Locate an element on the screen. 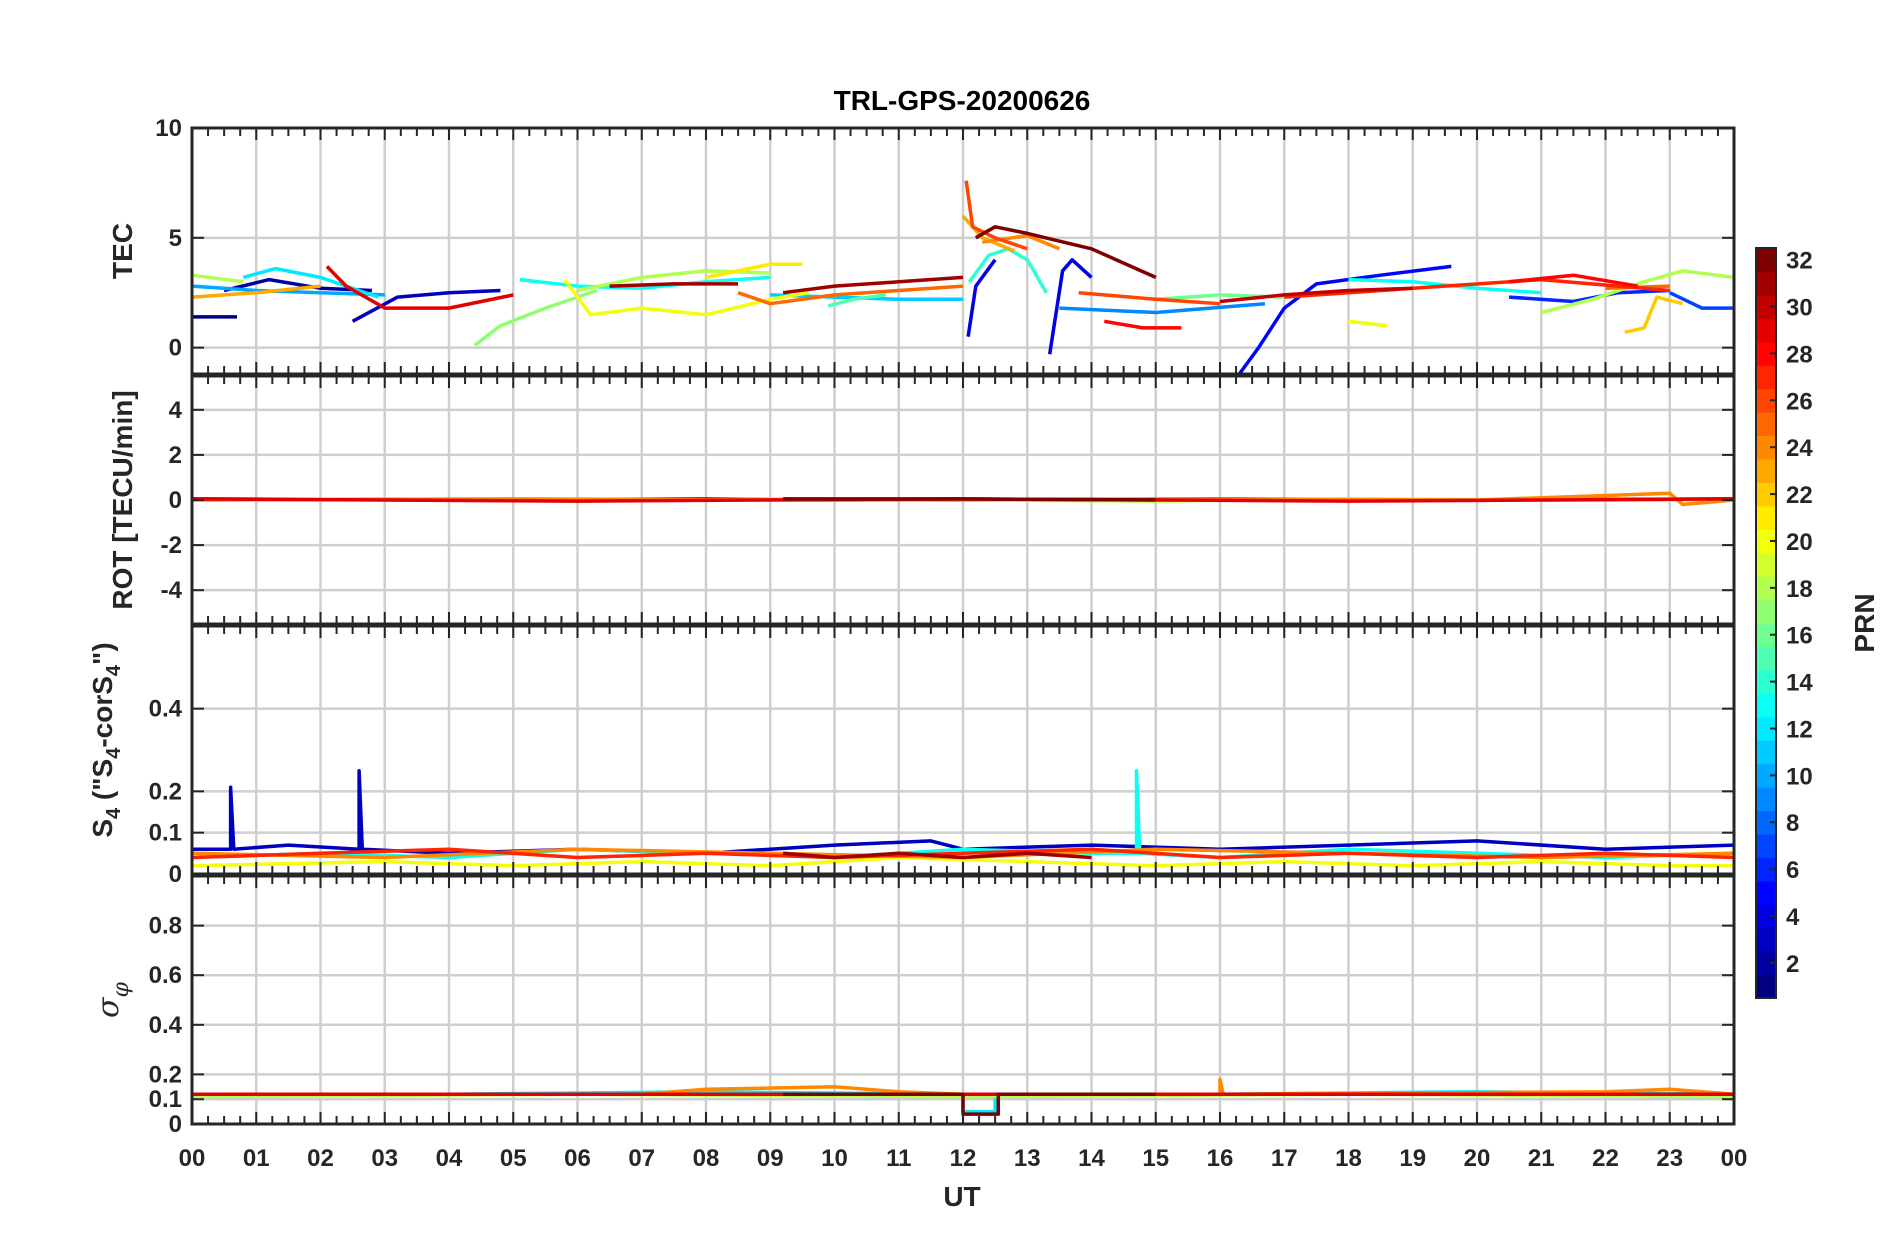 The height and width of the screenshot is (1236, 1902). y-tick-label: -2 is located at coordinates (171, 545).